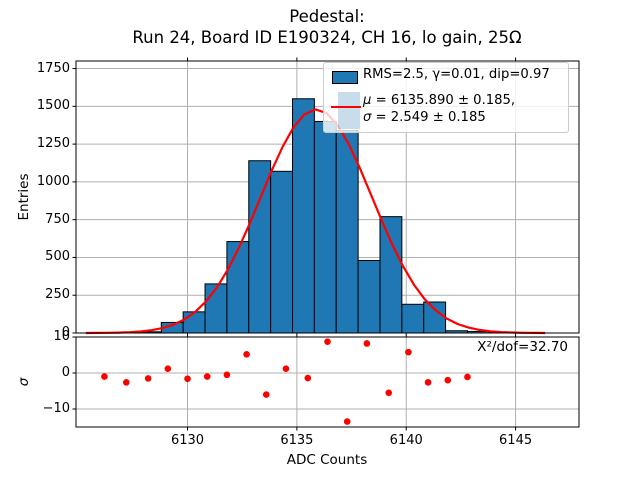  I want to click on legend-entry2-line1-text: = 6135.890 ± 0.185,, so click(443, 100).